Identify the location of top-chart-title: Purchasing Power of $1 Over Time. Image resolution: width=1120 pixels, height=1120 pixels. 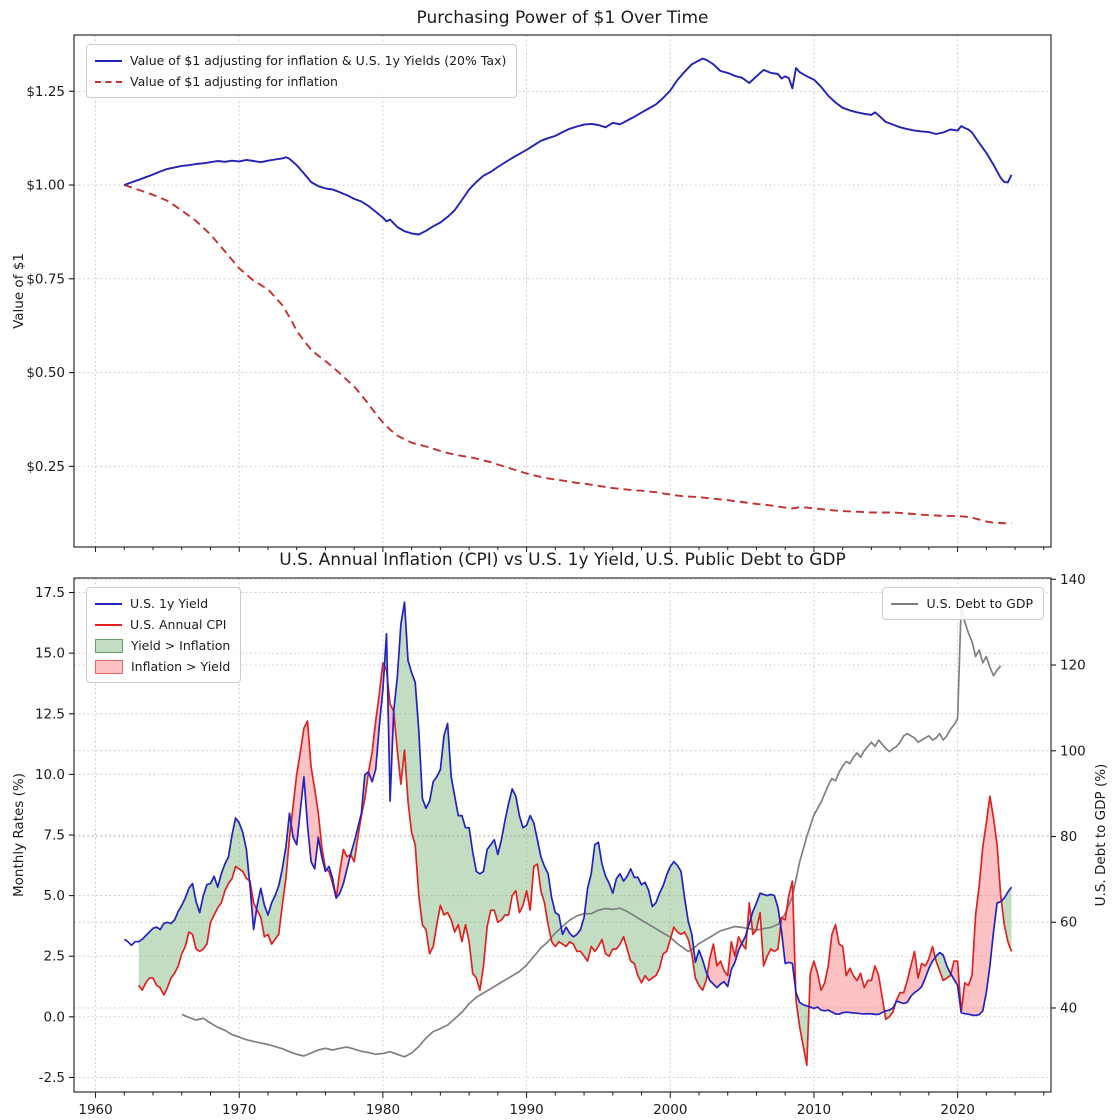
(562, 18).